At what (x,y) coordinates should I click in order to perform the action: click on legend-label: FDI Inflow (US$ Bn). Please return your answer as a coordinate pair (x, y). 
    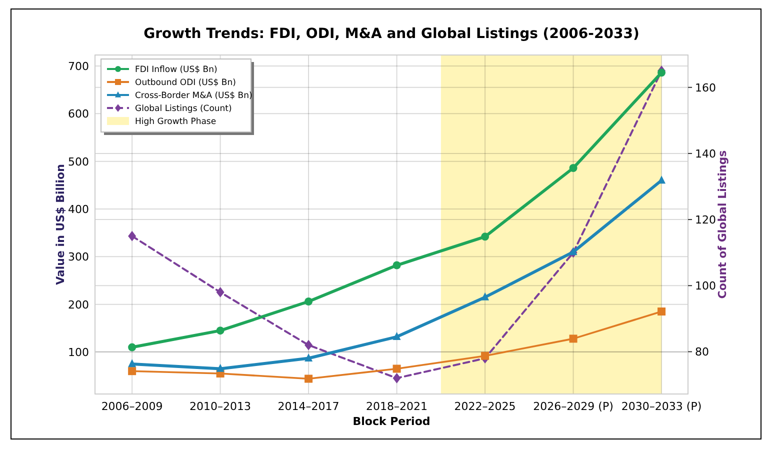
    Looking at the image, I should click on (176, 70).